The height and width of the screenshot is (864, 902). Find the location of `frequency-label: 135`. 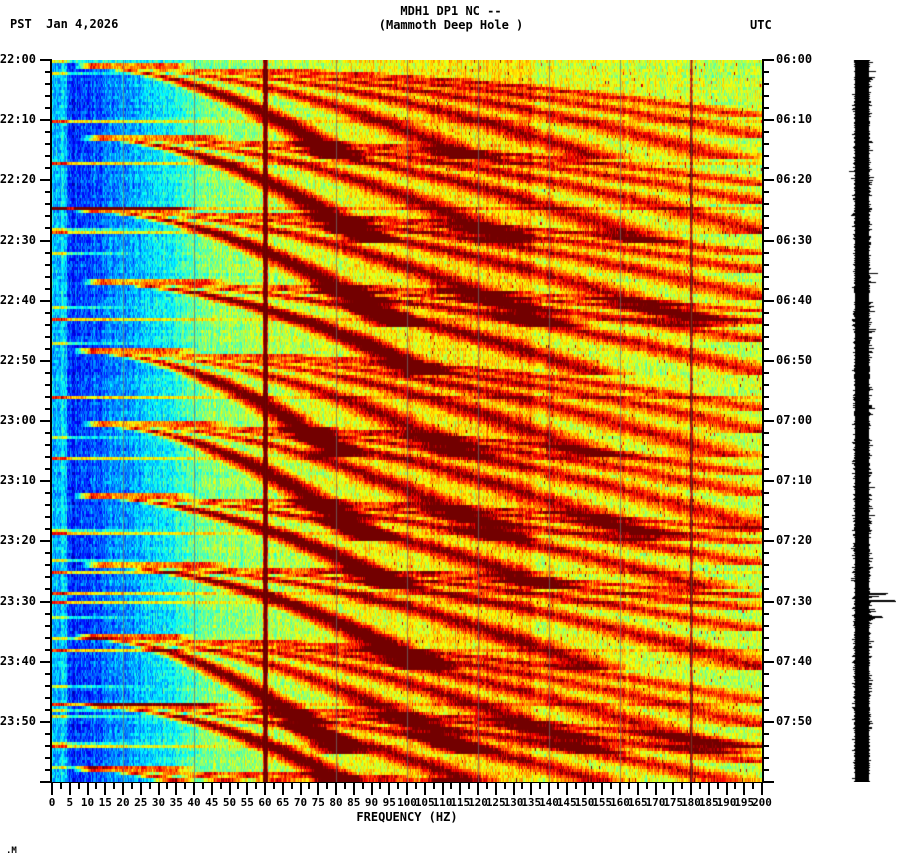

frequency-label: 135 is located at coordinates (531, 802).